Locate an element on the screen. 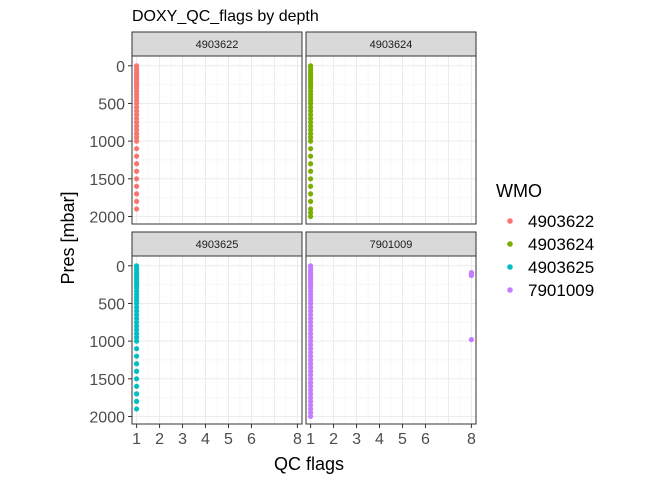  facet-strip-label: 4903624 is located at coordinates (391, 45).